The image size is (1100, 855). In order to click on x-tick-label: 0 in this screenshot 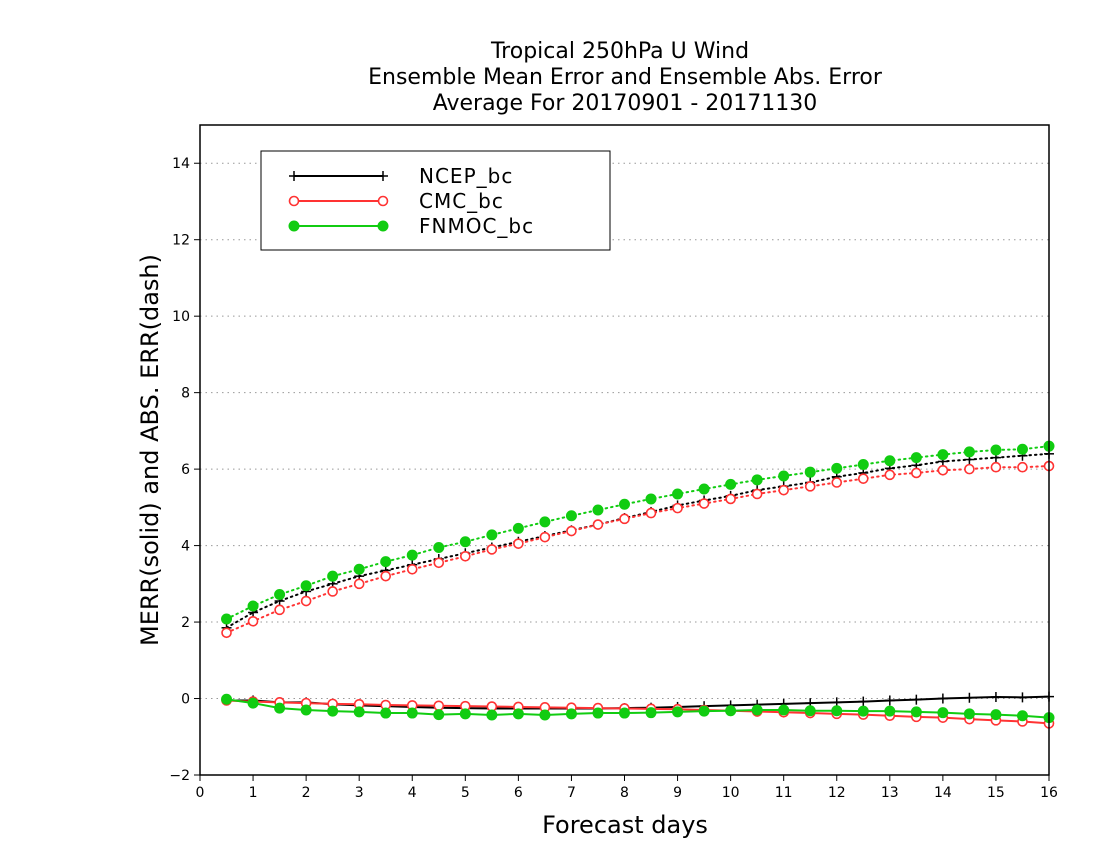, I will do `click(200, 793)`.